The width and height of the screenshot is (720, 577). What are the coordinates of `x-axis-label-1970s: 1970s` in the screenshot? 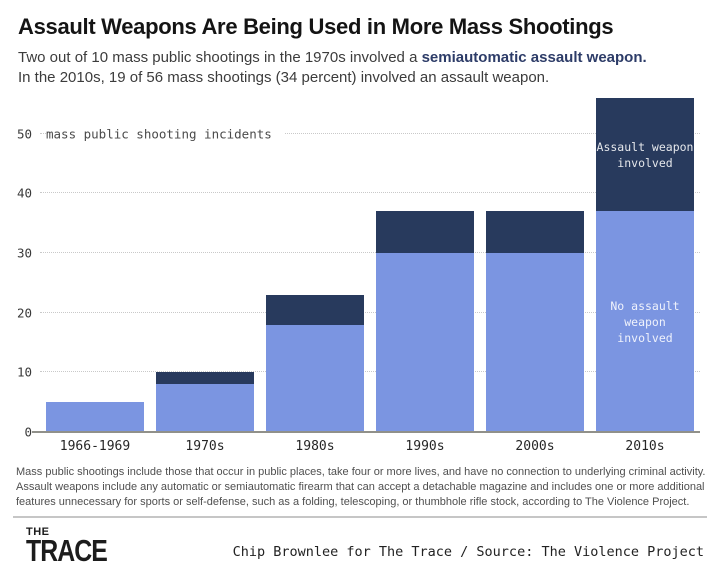 It's located at (205, 446).